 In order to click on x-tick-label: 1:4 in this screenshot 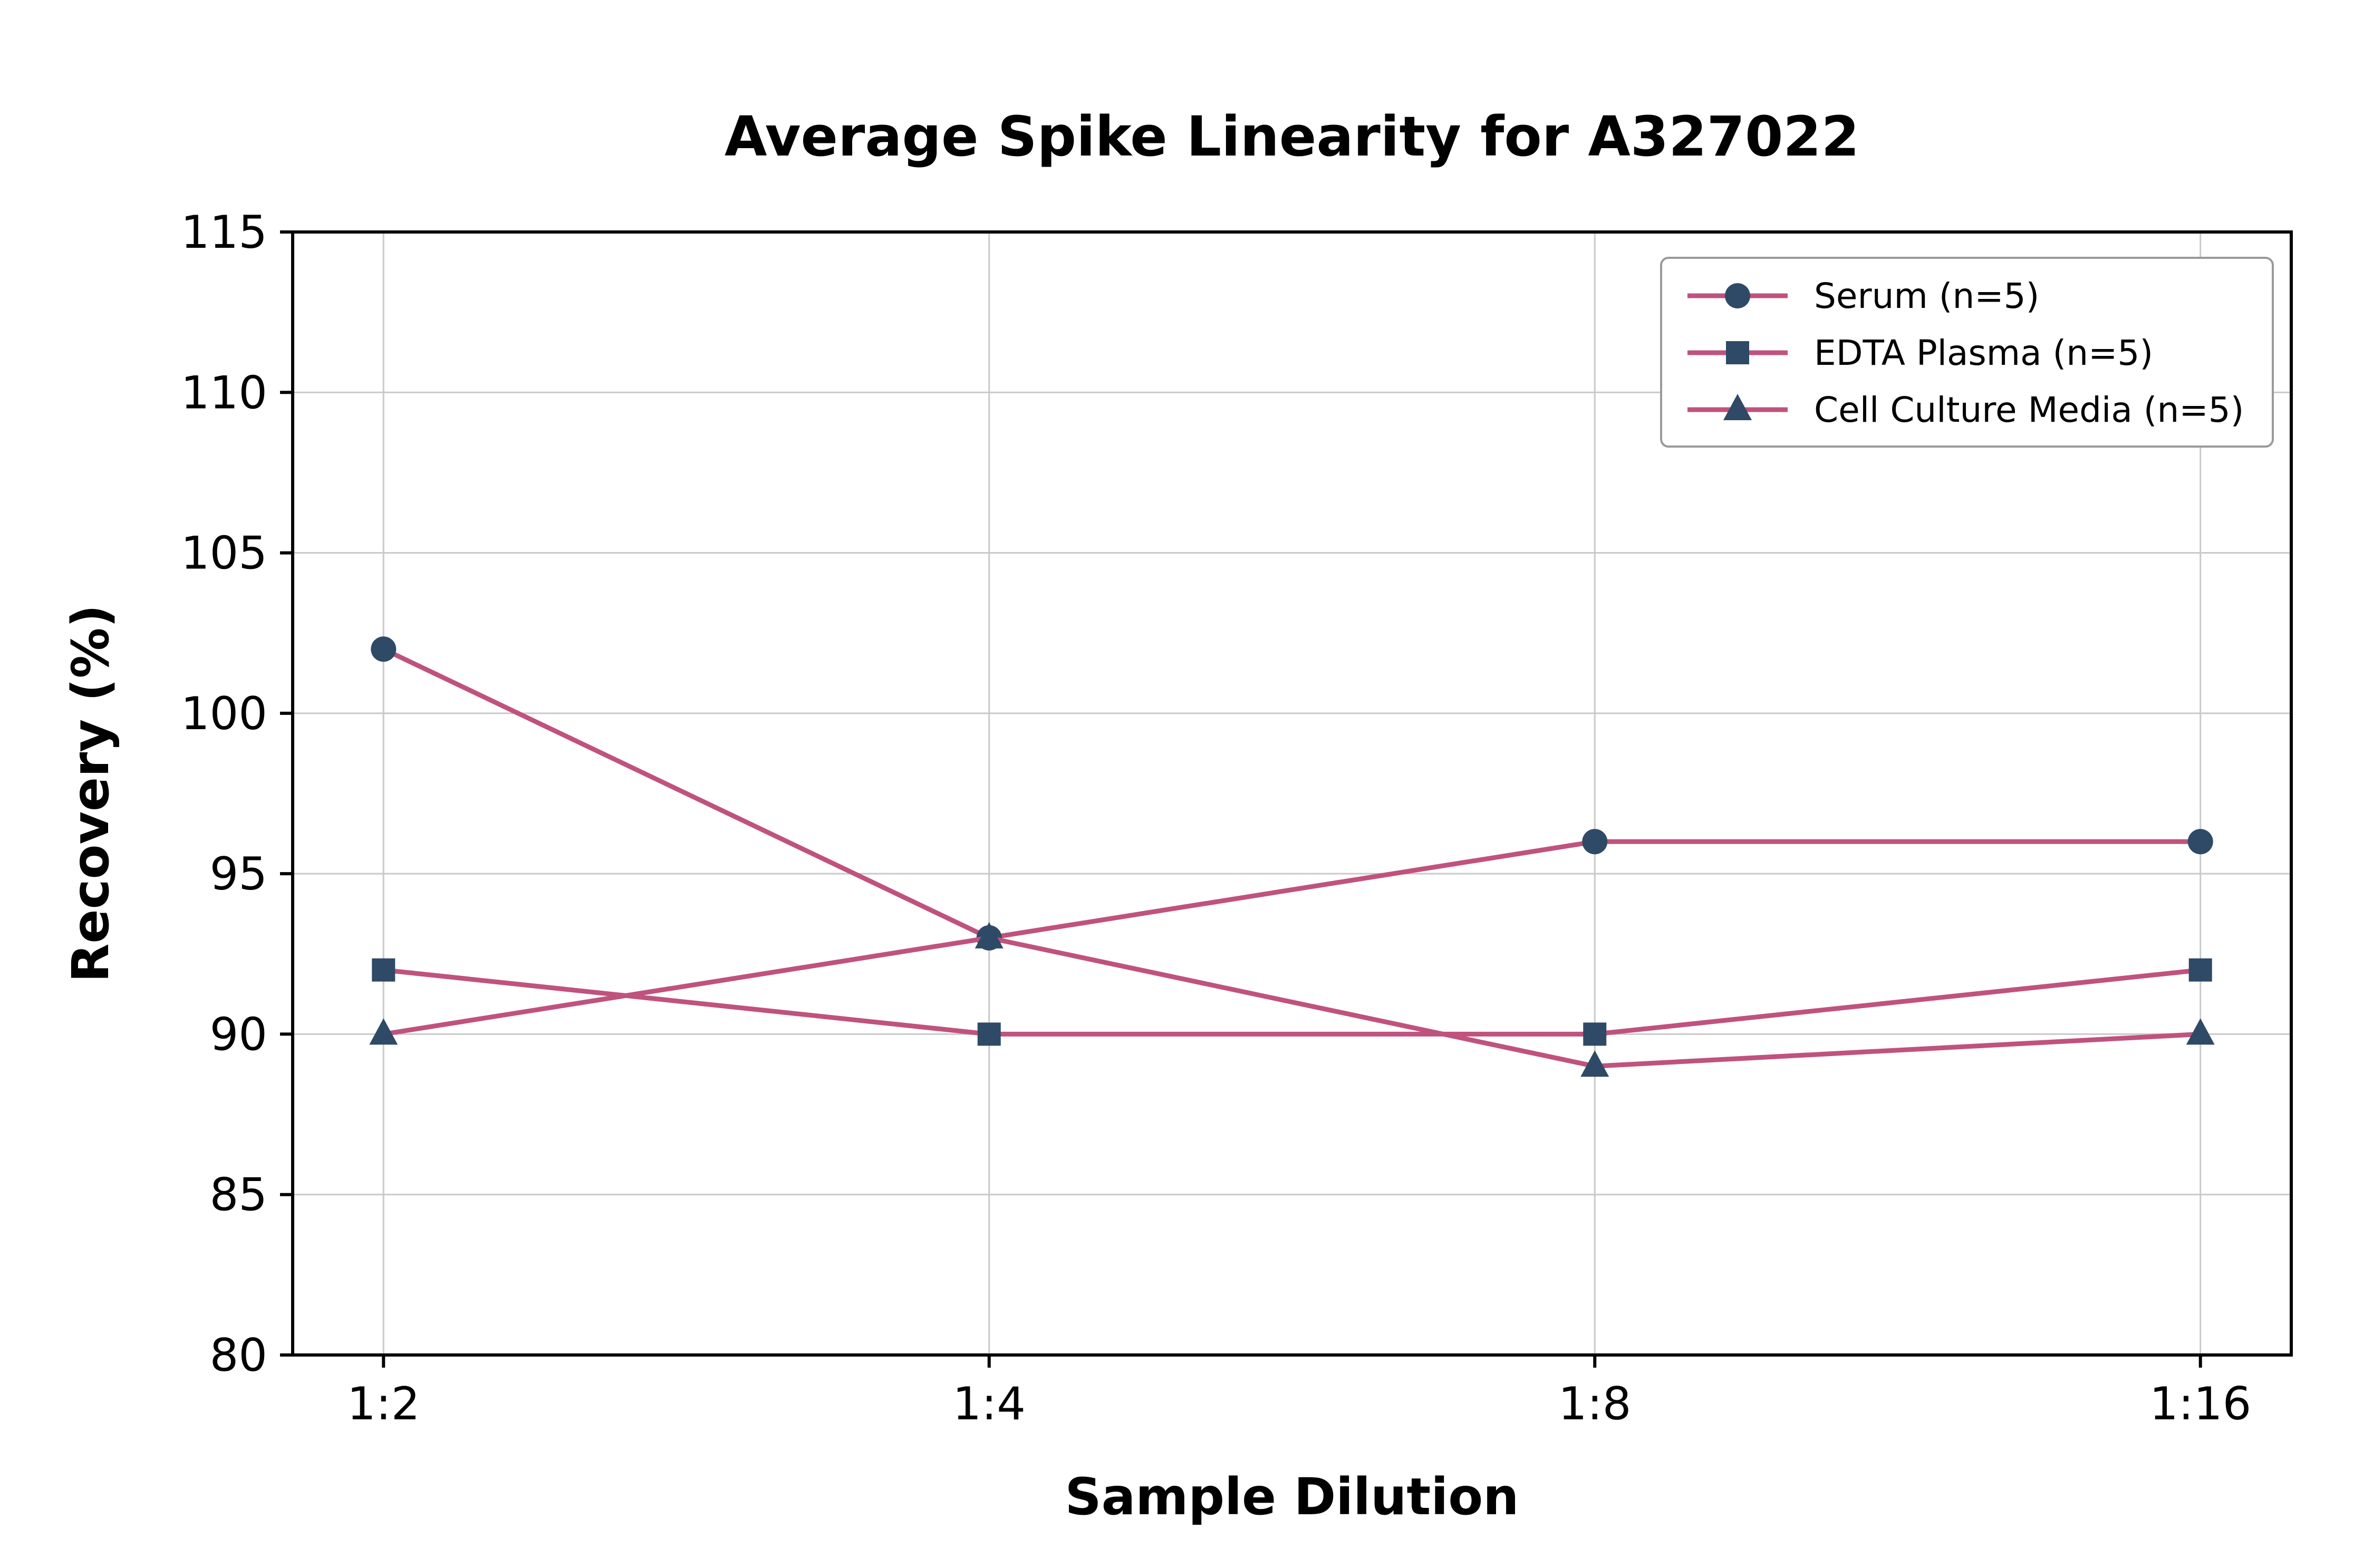, I will do `click(989, 1404)`.